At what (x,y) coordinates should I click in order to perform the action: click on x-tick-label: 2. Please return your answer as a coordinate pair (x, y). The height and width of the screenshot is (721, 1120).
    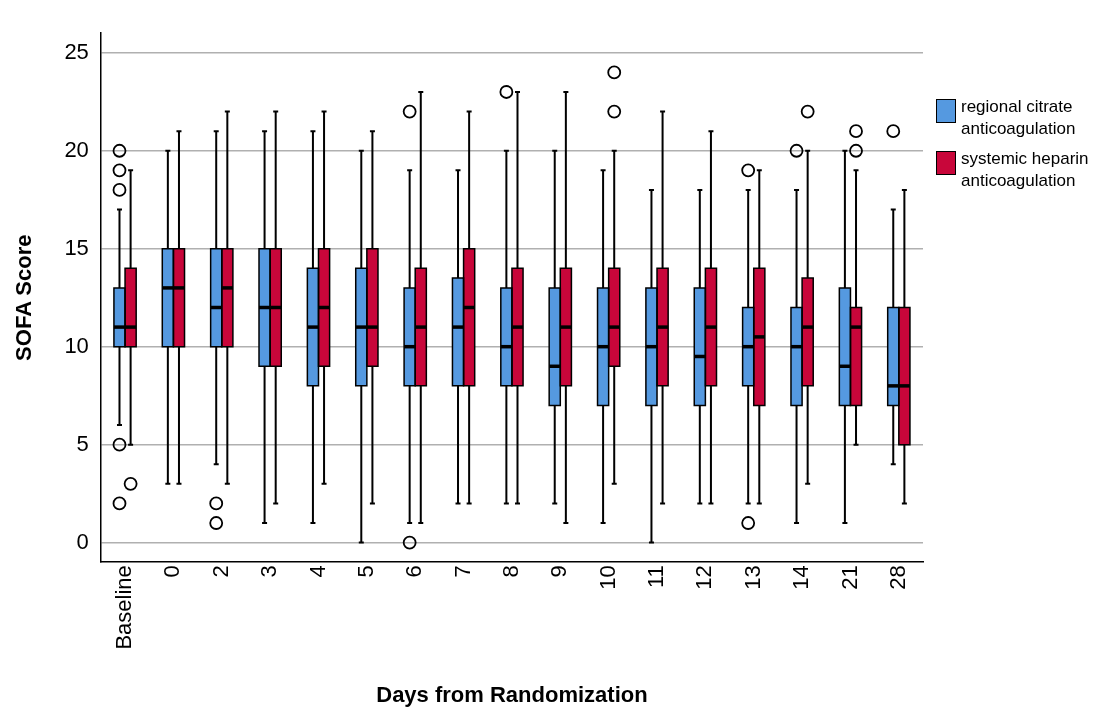
    Looking at the image, I should click on (220, 571).